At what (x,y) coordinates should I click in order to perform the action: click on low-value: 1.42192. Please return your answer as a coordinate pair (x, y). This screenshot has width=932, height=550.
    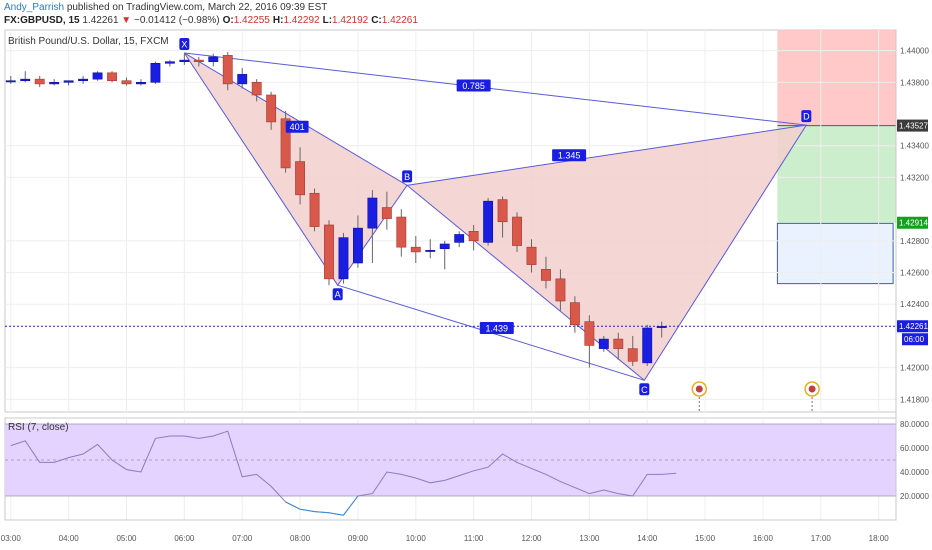
    Looking at the image, I should click on (350, 20).